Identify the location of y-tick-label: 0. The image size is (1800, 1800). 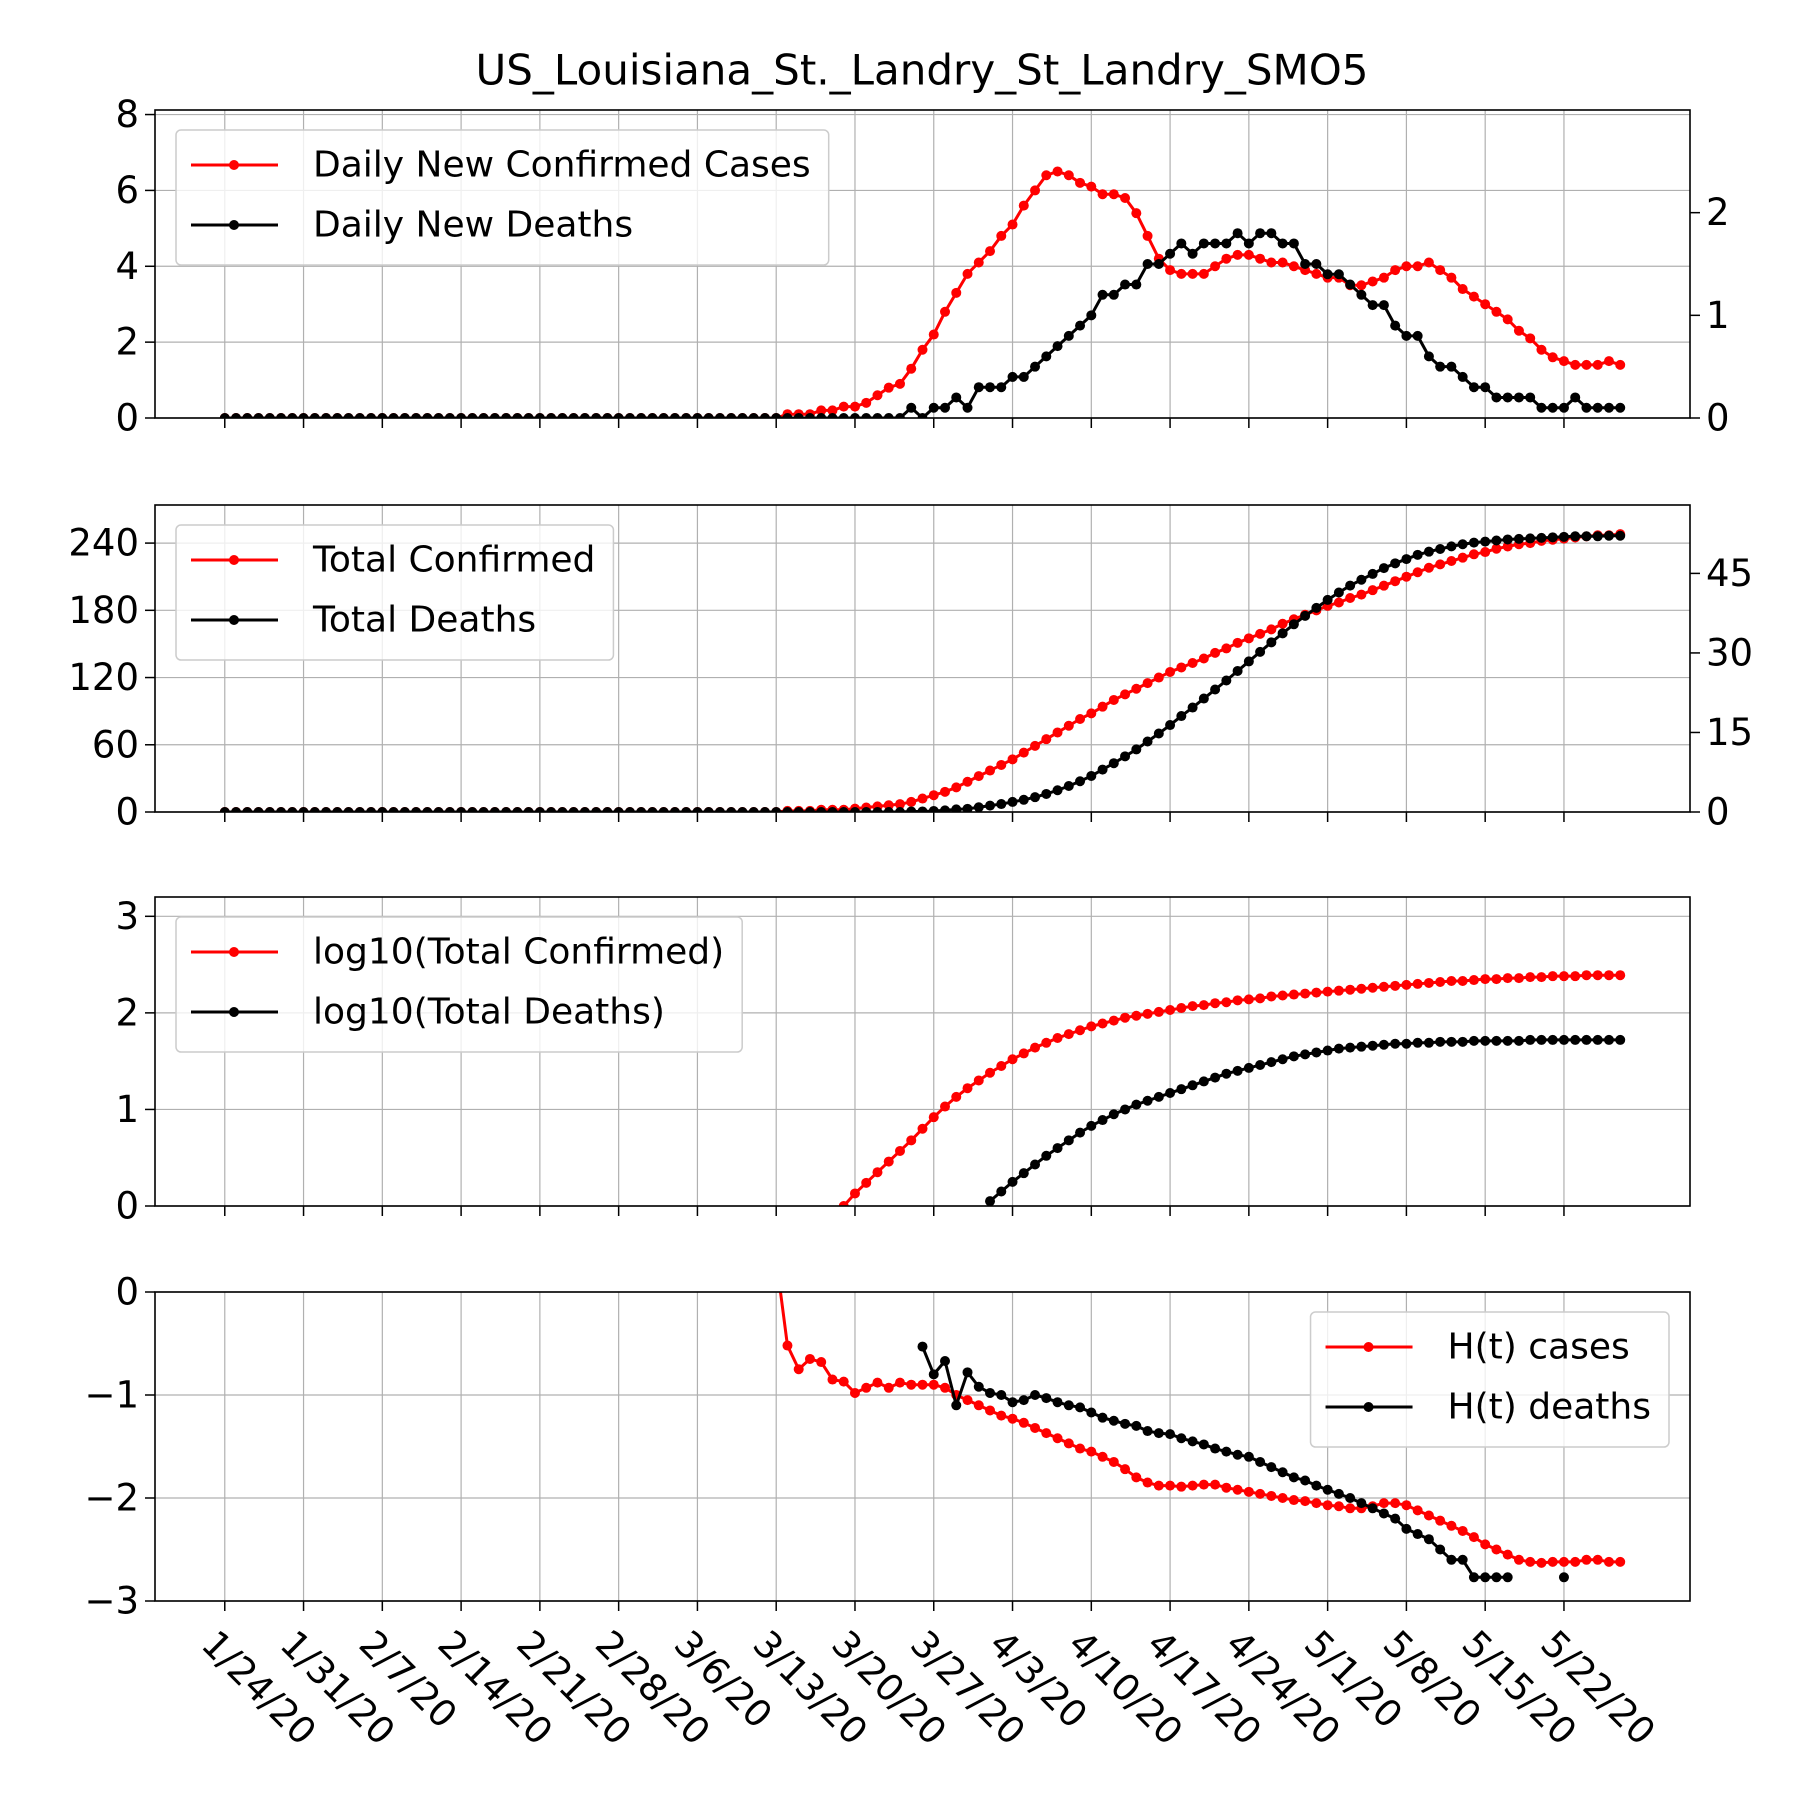
(127, 812).